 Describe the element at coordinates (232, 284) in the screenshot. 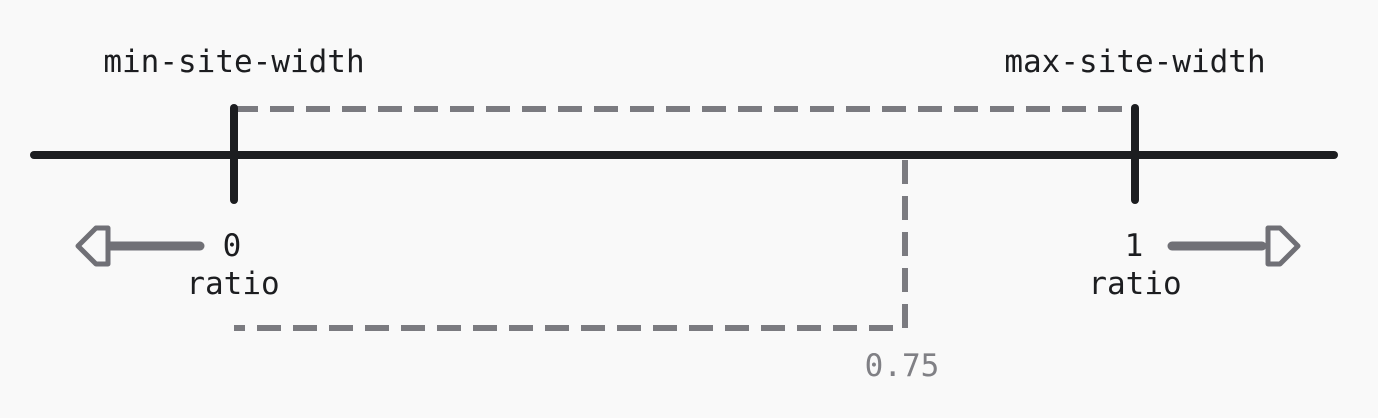

I see `start-unit-label: ratio` at that location.